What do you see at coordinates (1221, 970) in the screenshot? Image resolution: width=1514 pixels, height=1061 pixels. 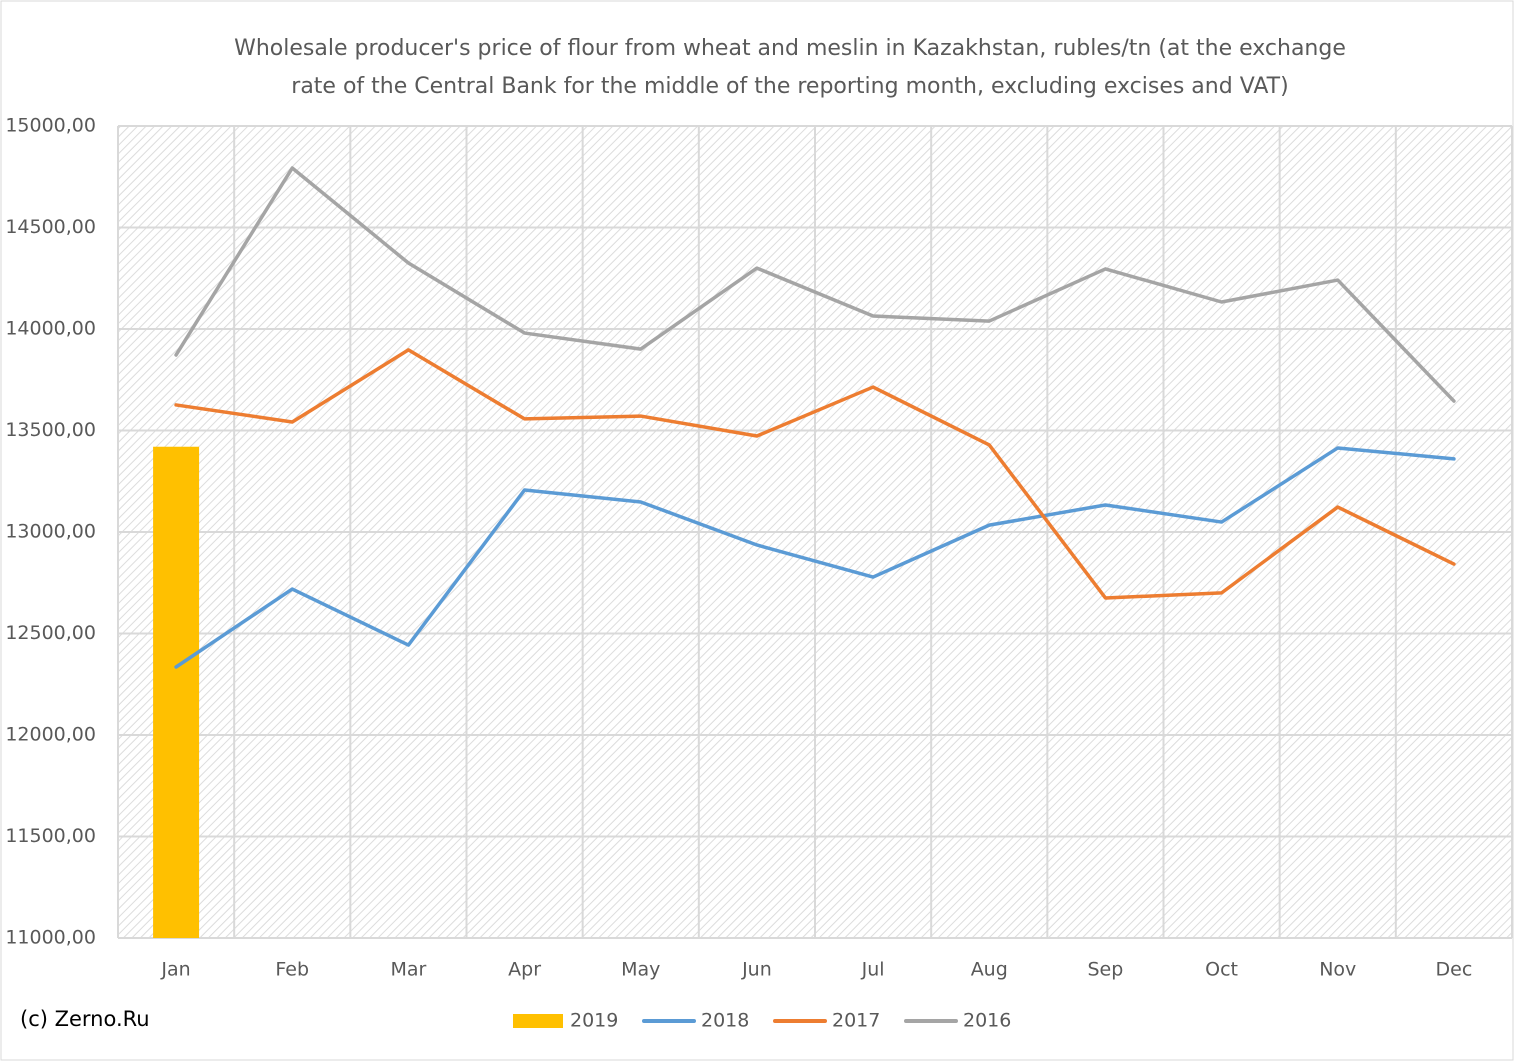 I see `x-tick-label: Oct` at bounding box center [1221, 970].